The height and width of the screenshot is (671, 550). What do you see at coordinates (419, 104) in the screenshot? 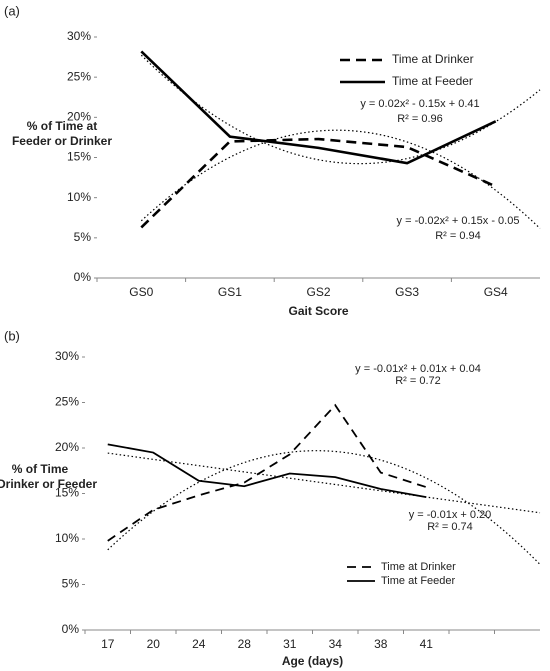
I see `annotation: y = 0.02x² - 0.15x + 0.41` at bounding box center [419, 104].